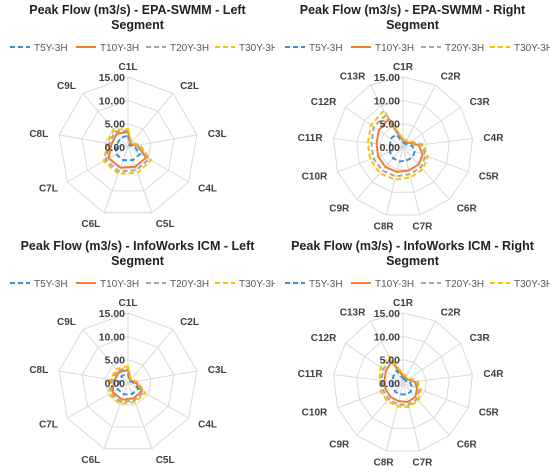 This screenshot has width=550, height=473. Describe the element at coordinates (315, 413) in the screenshot. I see `category-label: C10R` at that location.